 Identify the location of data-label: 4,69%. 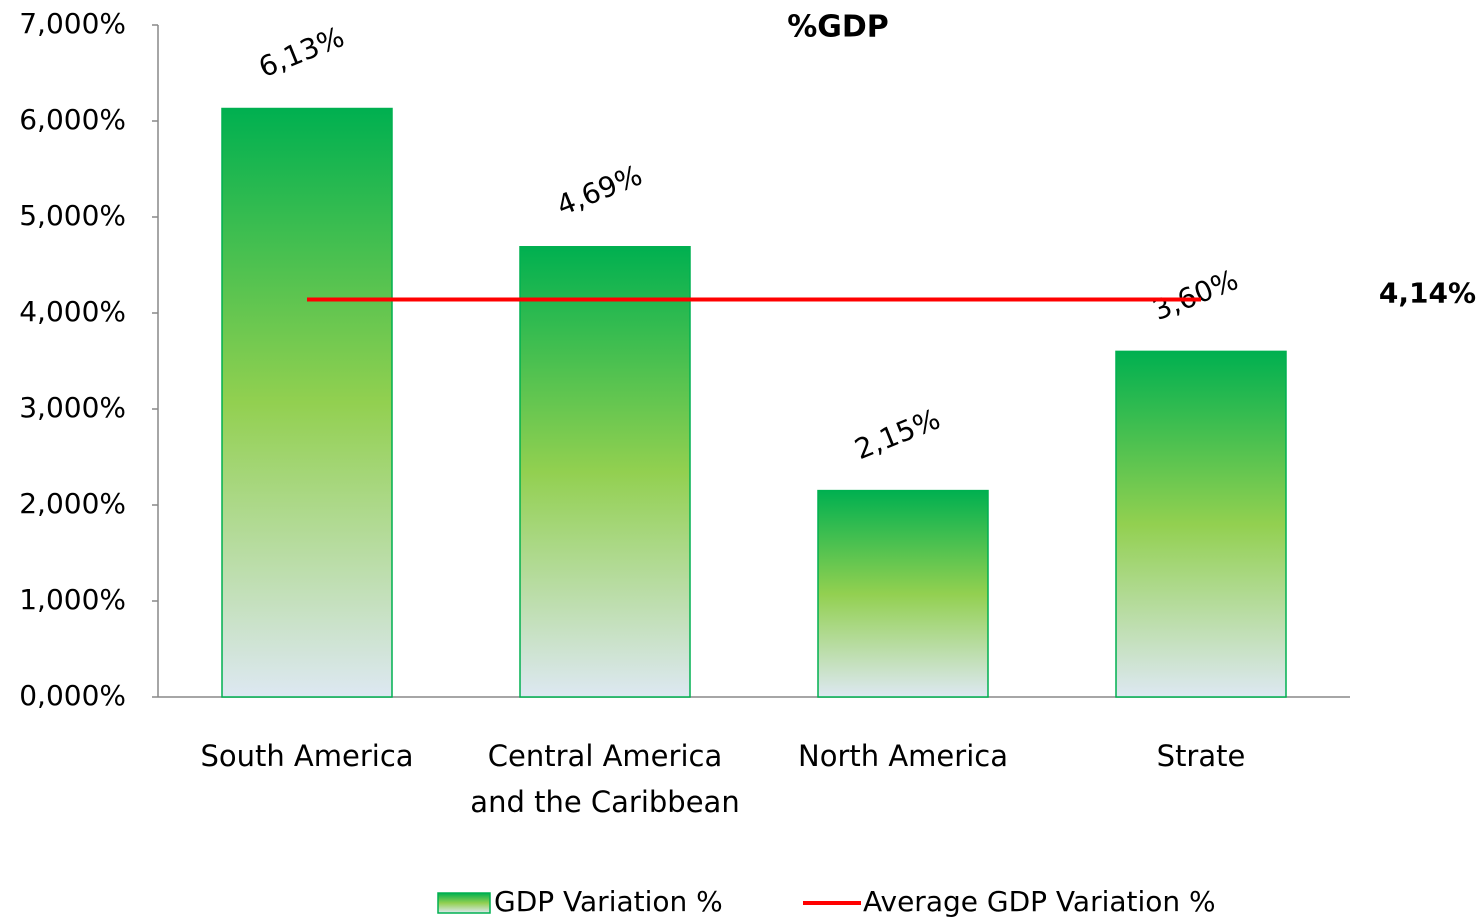
(599, 190).